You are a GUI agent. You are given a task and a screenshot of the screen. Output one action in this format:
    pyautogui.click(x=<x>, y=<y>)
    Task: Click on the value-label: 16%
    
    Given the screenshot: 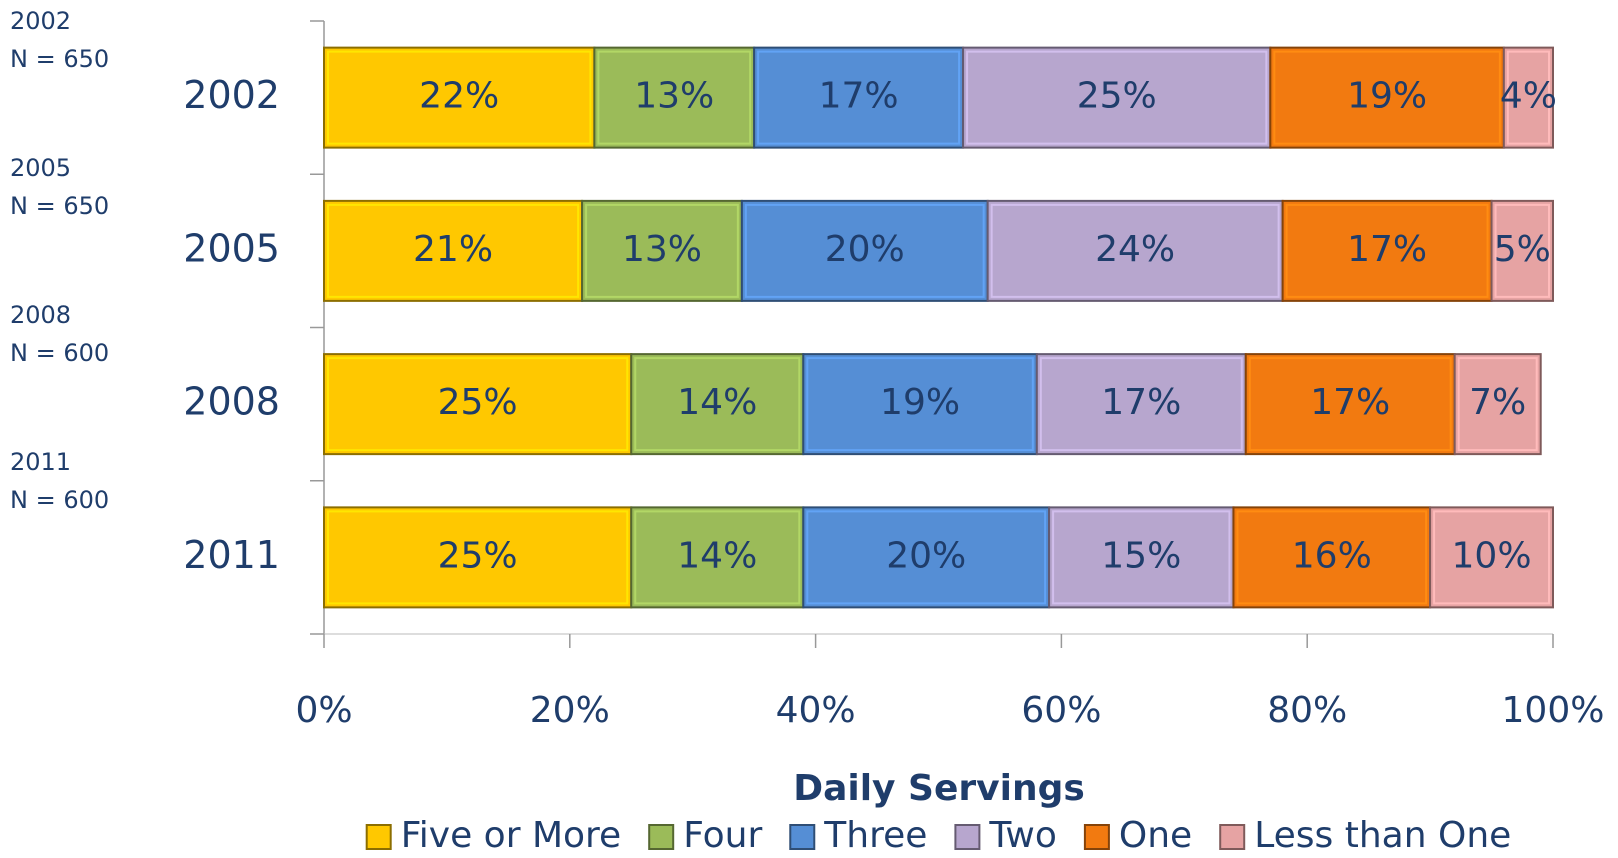 What is the action you would take?
    pyautogui.click(x=1332, y=555)
    